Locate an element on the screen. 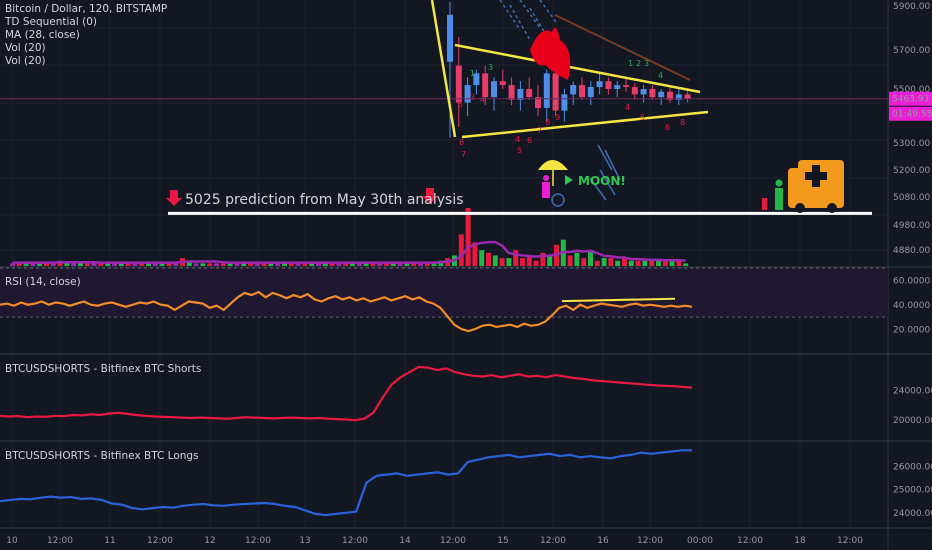 This screenshot has width=932, height=550. time-tick-label: 11 is located at coordinates (109, 541).